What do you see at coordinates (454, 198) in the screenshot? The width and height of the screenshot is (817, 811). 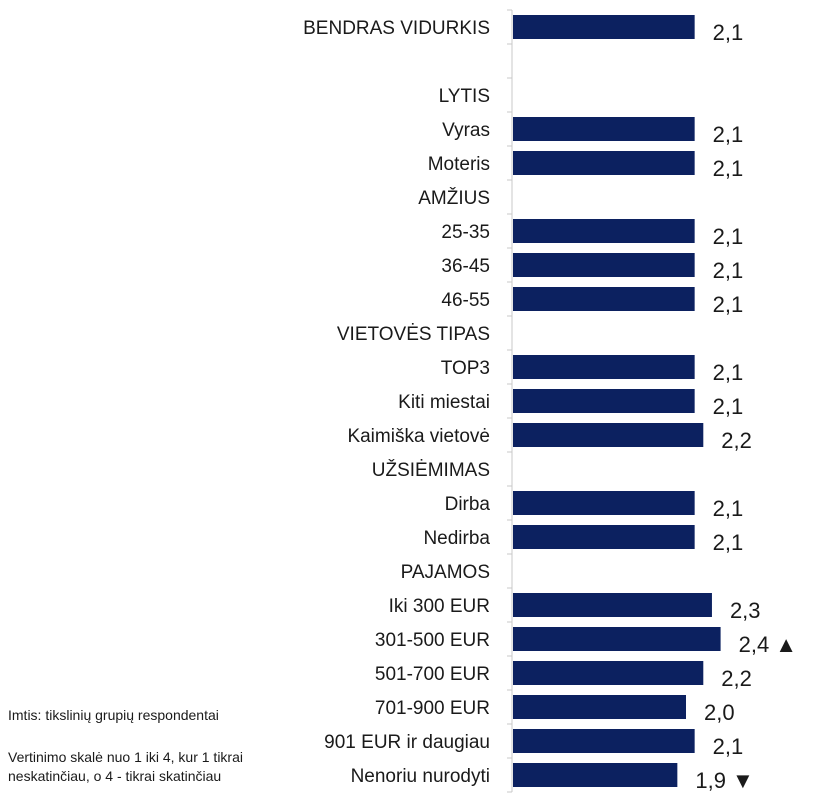 I see `category-label: AMŽIUS` at bounding box center [454, 198].